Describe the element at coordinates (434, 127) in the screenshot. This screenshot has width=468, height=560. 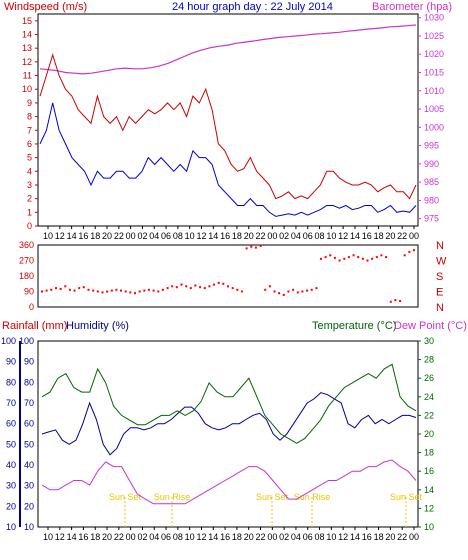
I see `barometer-tick-label: 1000` at that location.